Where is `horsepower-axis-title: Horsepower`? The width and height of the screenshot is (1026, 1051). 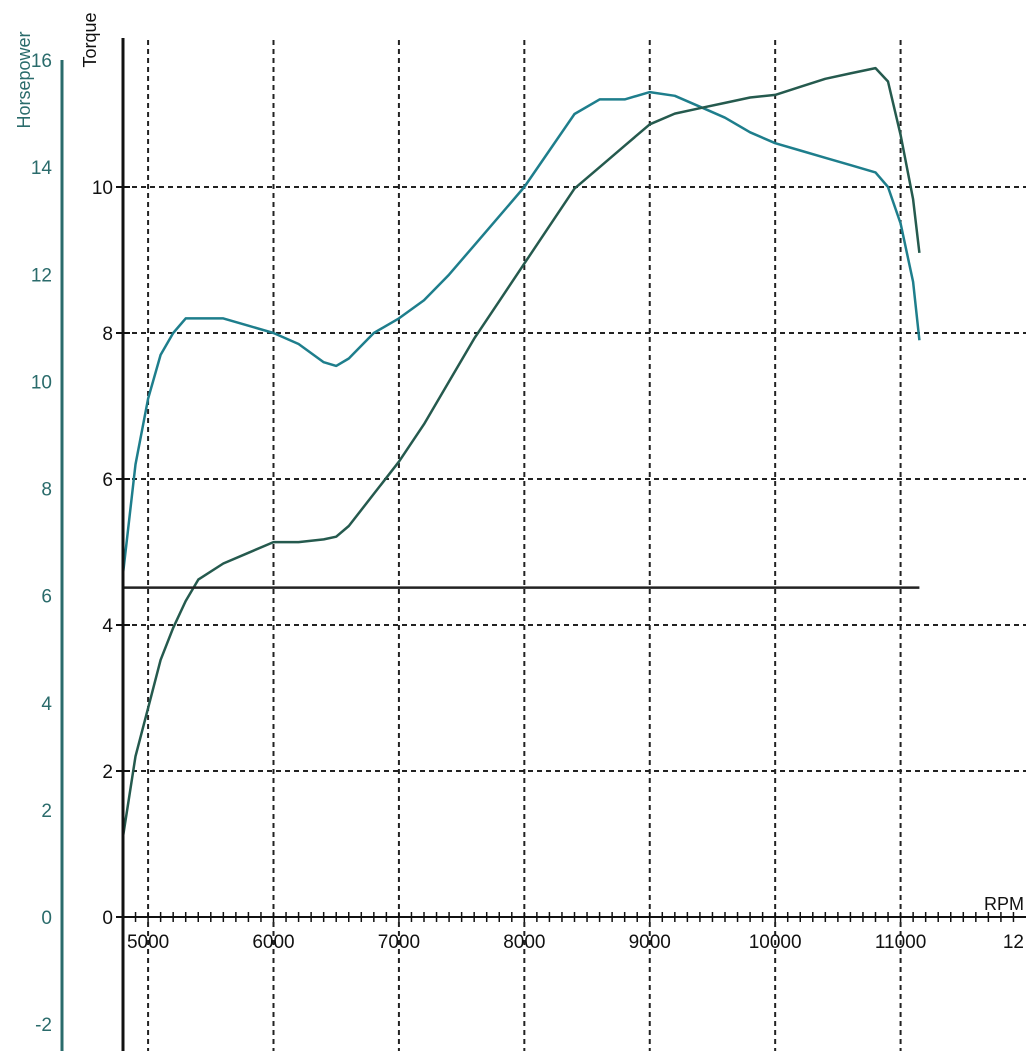 horsepower-axis-title: Horsepower is located at coordinates (24, 79).